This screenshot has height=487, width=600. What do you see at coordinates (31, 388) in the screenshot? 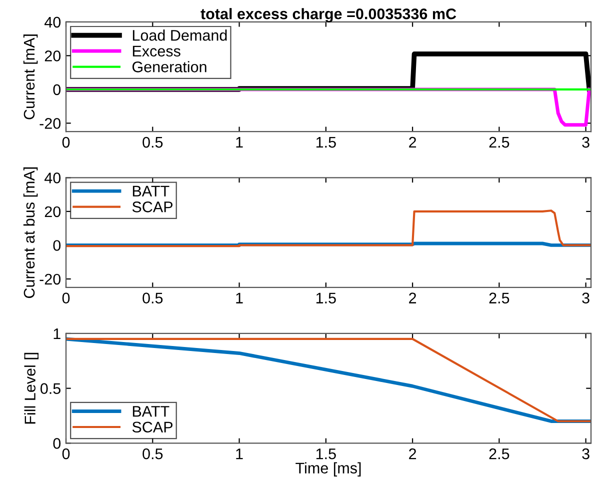
I see `y-axis-title: Fill Level []` at bounding box center [31, 388].